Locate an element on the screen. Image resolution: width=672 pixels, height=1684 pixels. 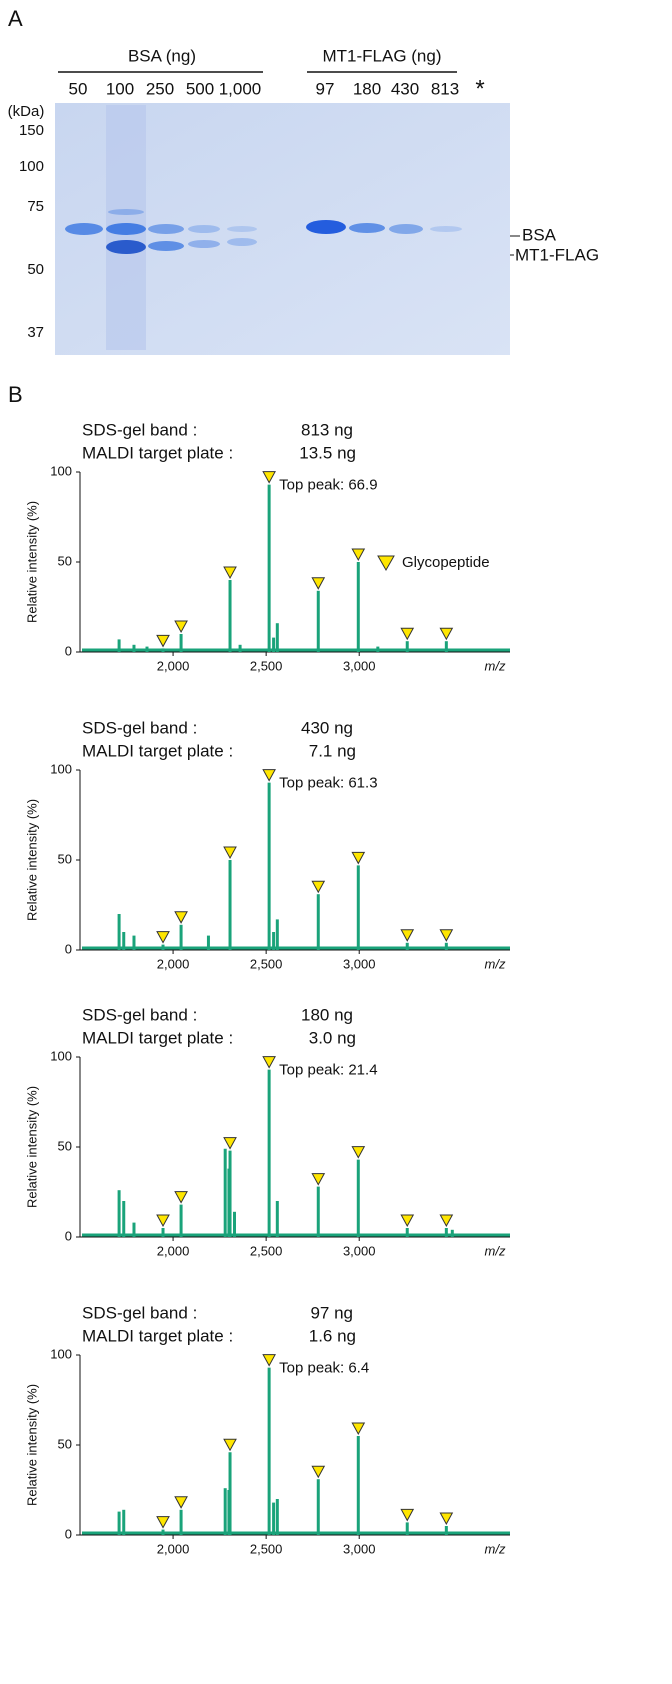
panel-label: A is located at coordinates (15, 18).